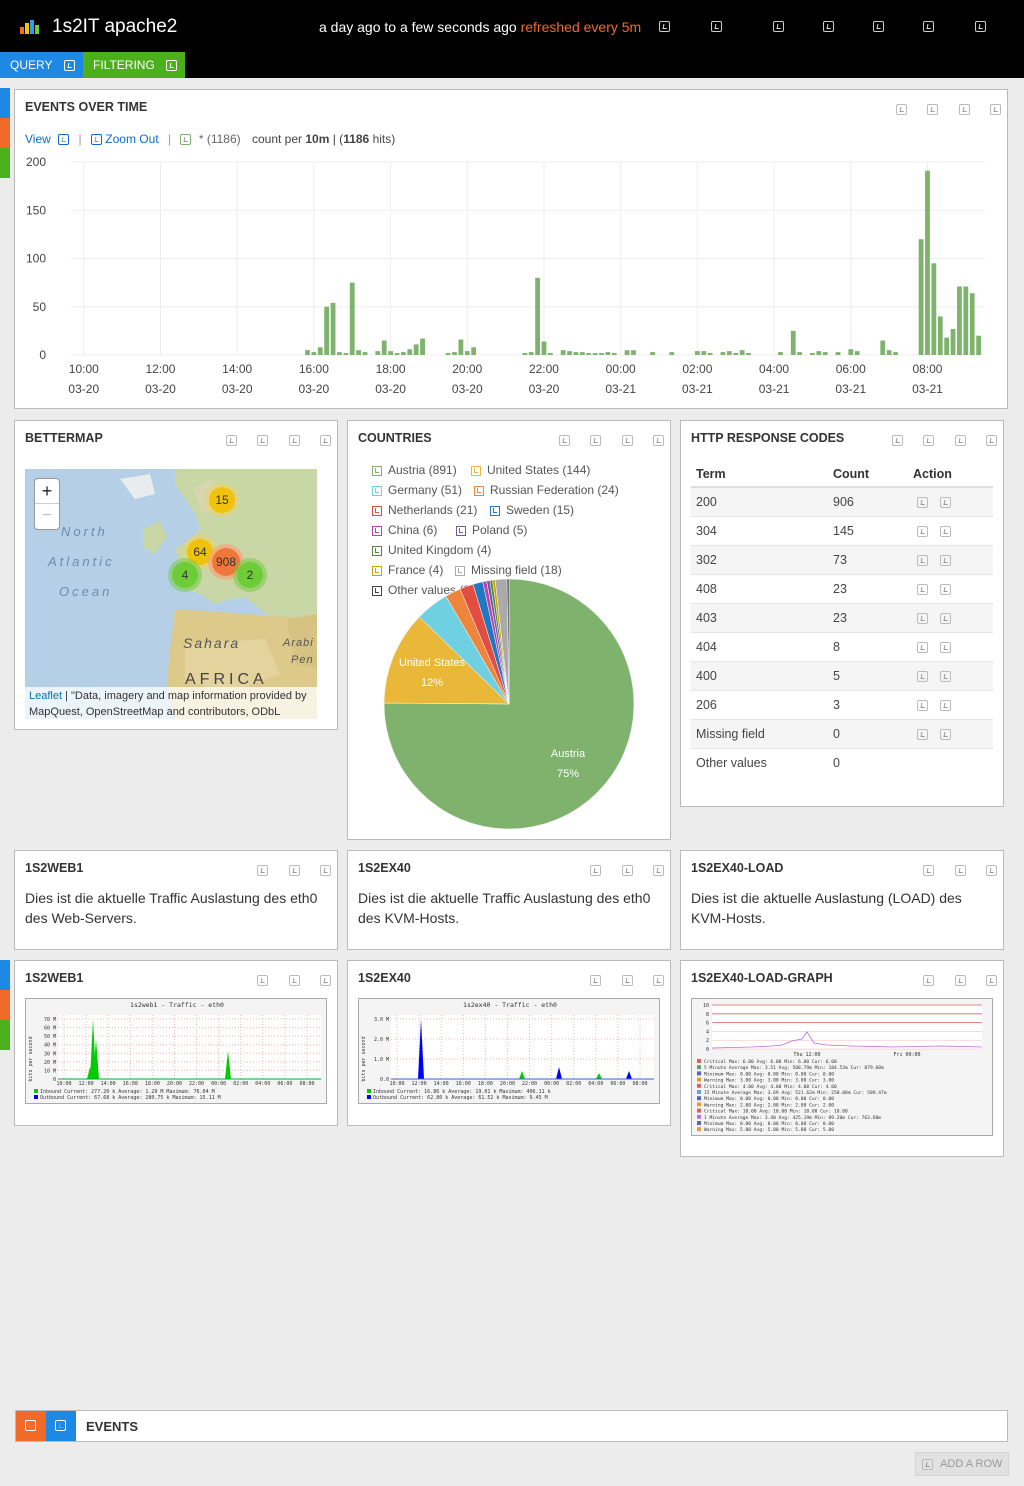 The image size is (1024, 1486). Describe the element at coordinates (186, 140) in the screenshot. I see `query-series-icon` at that location.